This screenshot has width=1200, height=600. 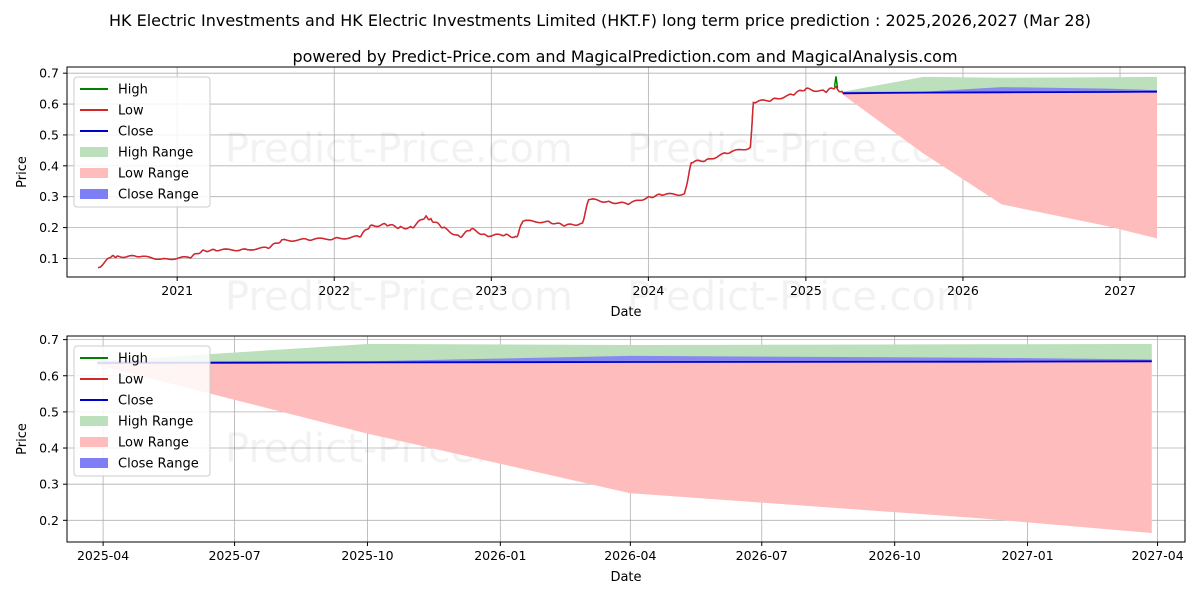 I want to click on x-tick-label: 2025-04, so click(x=103, y=555).